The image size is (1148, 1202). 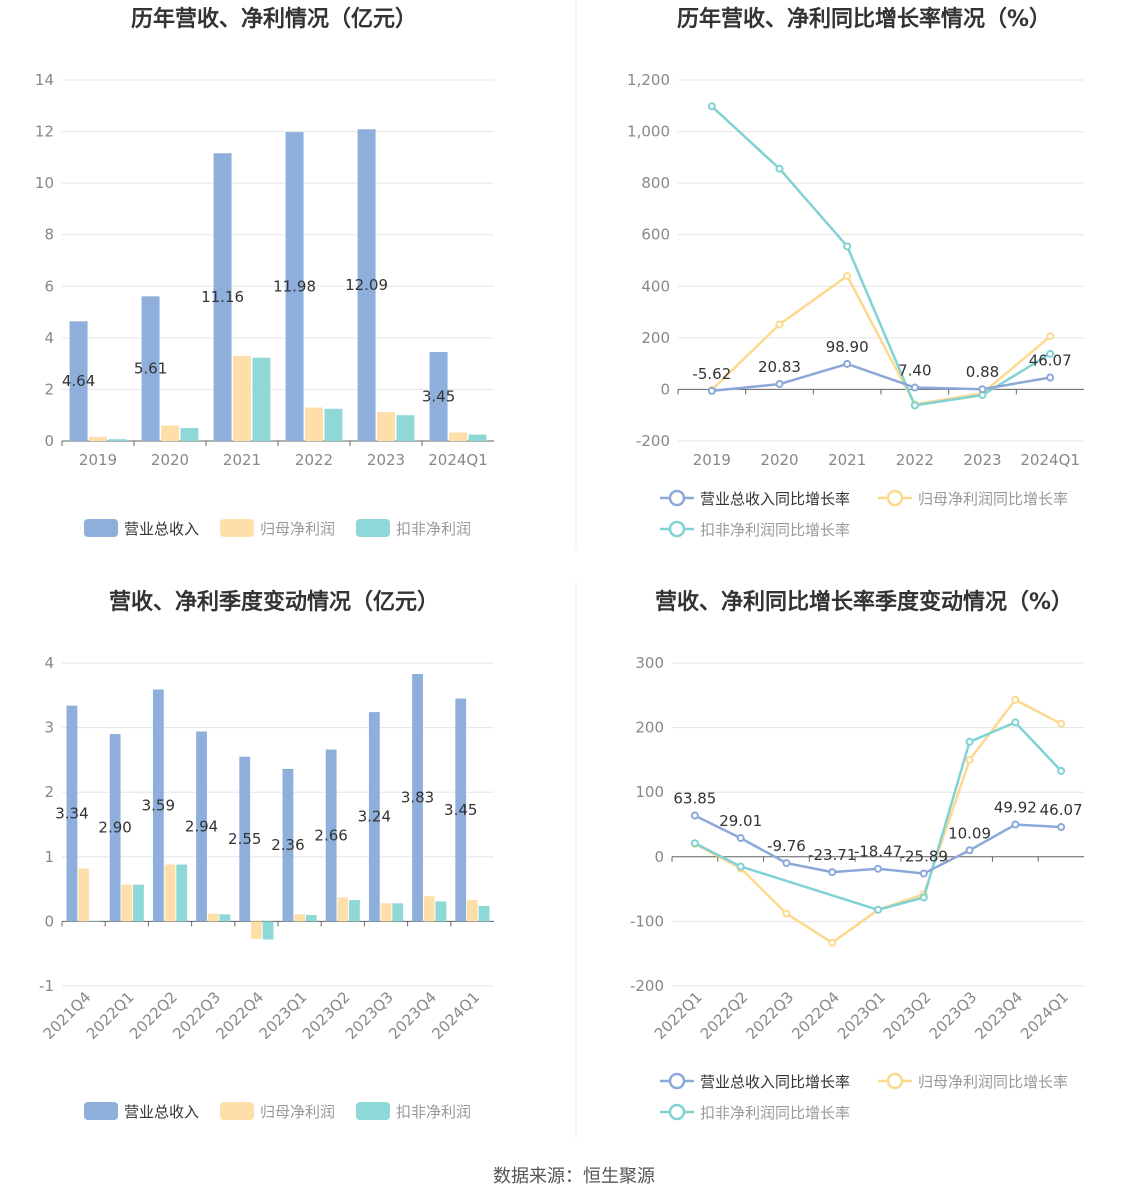 I want to click on data-label: 2.36, so click(x=287, y=845).